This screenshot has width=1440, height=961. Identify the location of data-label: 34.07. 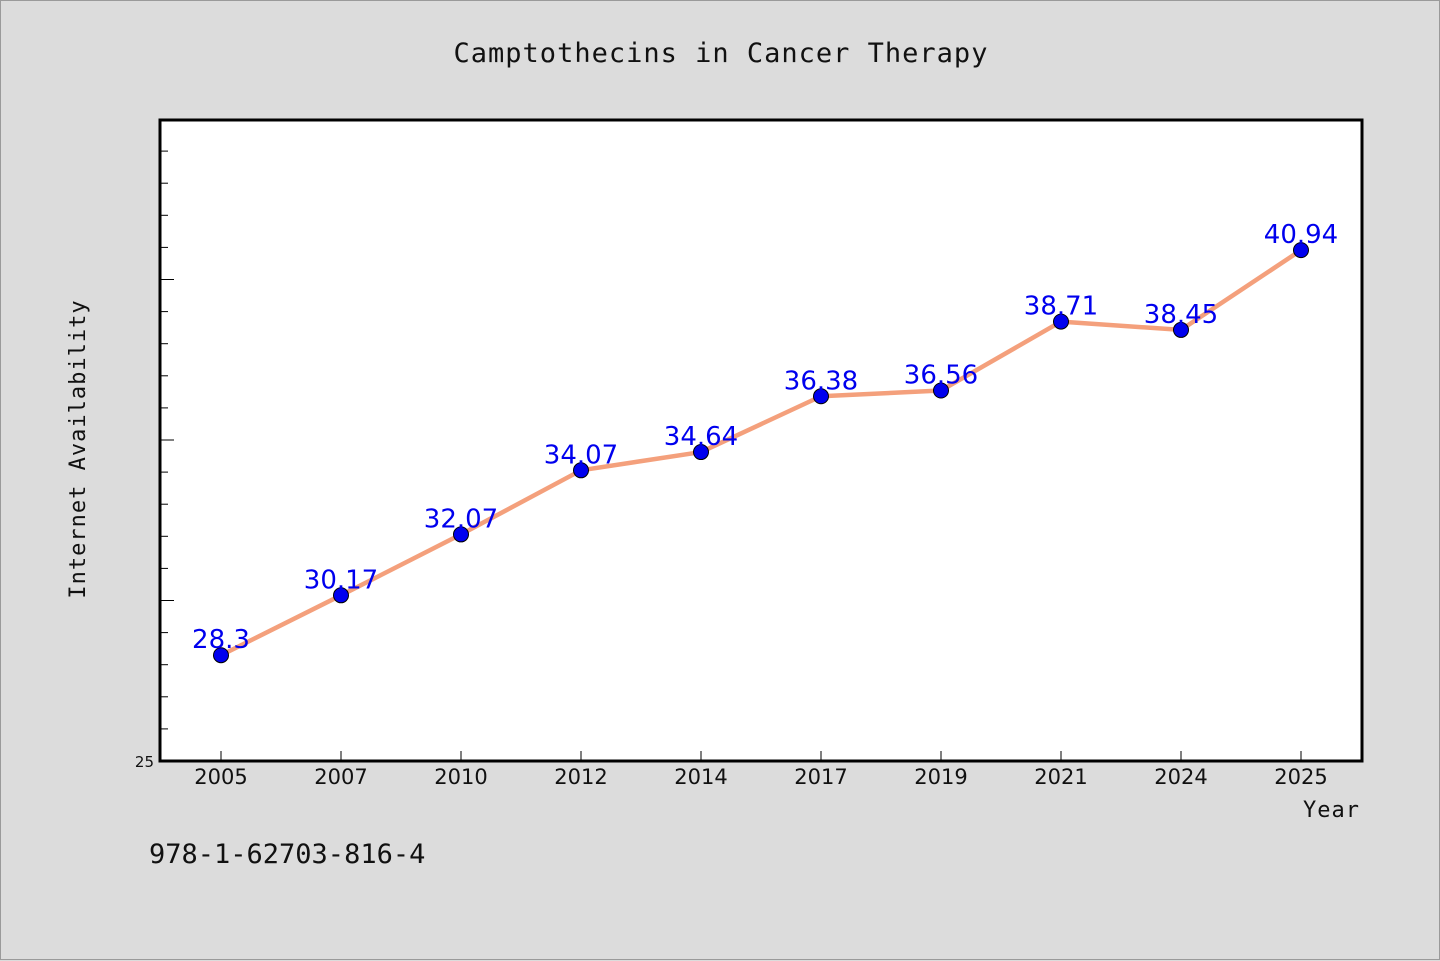
(581, 455).